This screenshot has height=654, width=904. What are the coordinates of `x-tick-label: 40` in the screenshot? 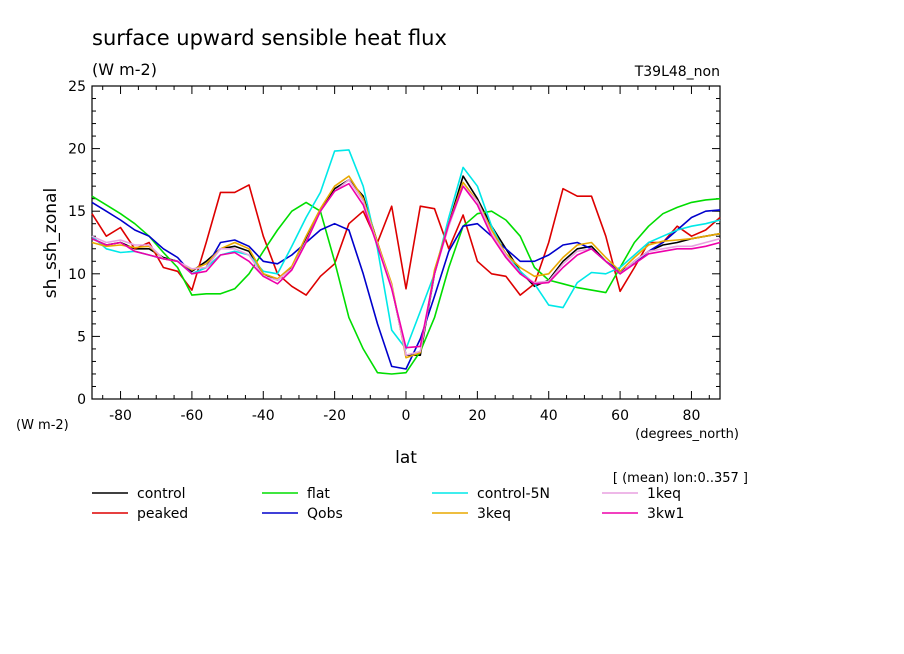 It's located at (549, 416).